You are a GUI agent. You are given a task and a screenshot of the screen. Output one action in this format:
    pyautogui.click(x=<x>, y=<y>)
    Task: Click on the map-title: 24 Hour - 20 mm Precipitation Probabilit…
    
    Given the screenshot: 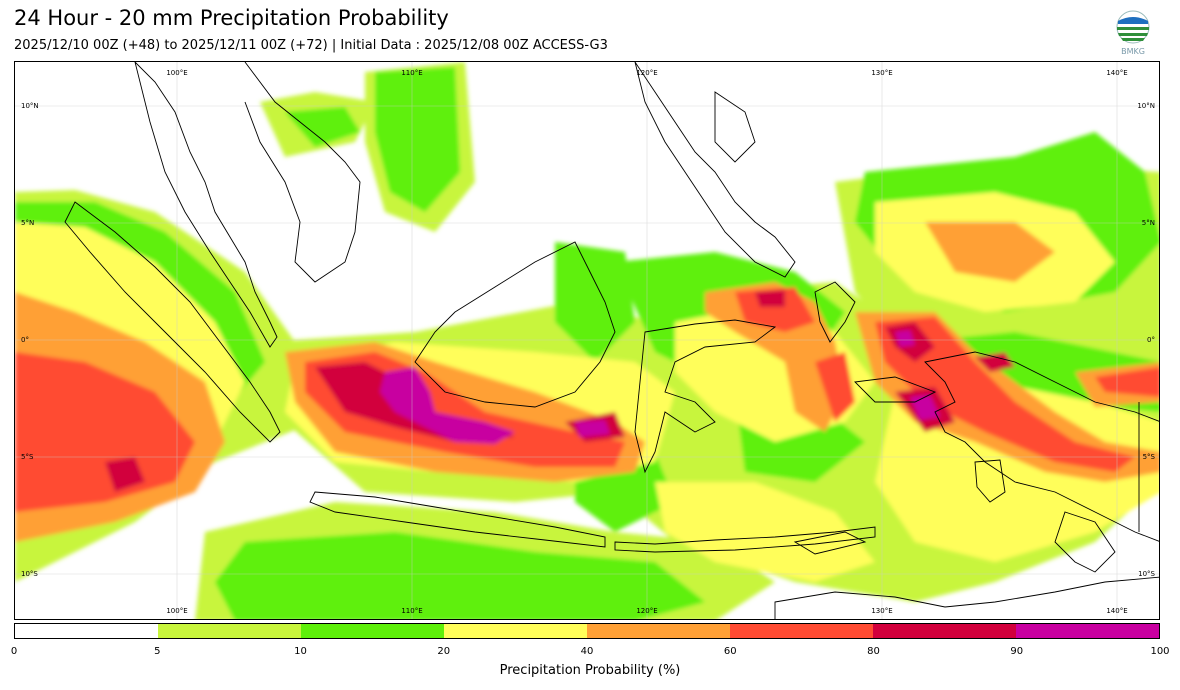 What is the action you would take?
    pyautogui.click(x=231, y=18)
    